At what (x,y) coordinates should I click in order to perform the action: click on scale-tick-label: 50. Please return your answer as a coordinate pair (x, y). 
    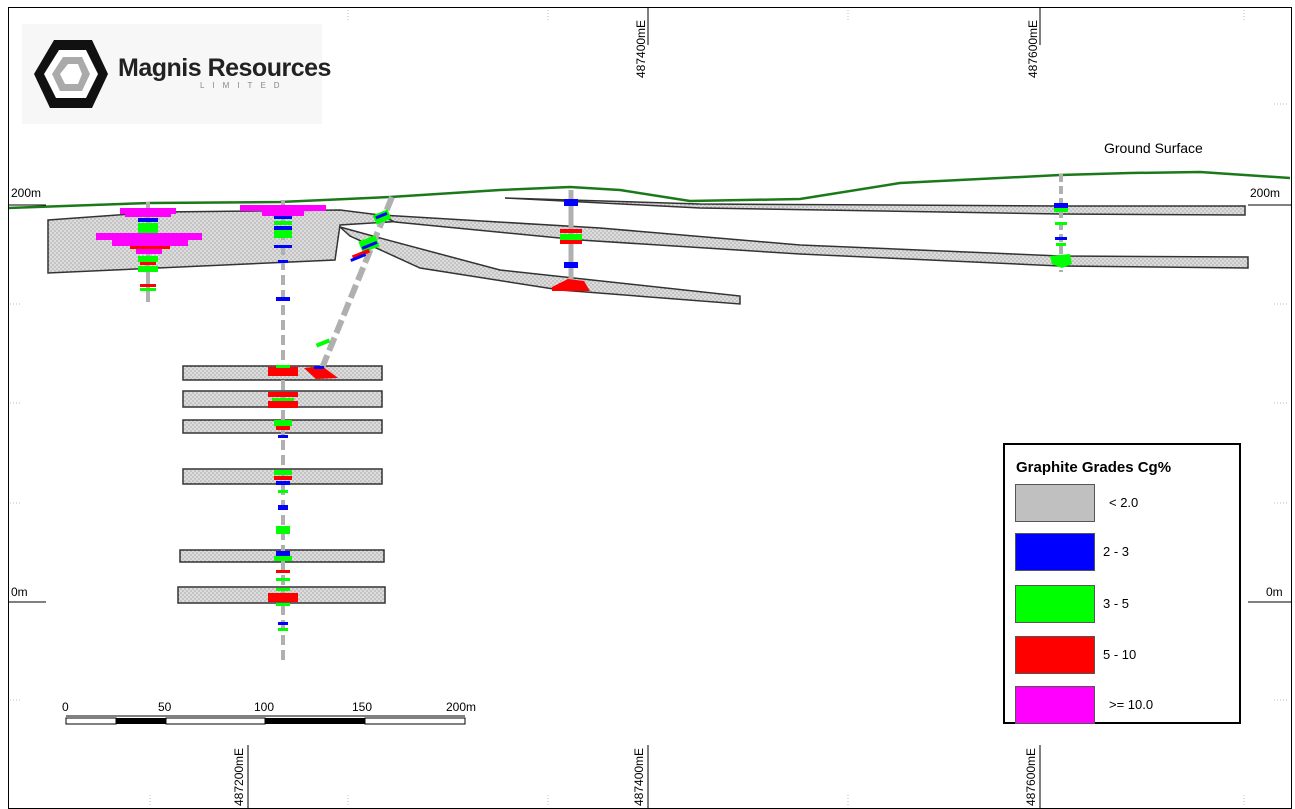
    Looking at the image, I should click on (165, 707).